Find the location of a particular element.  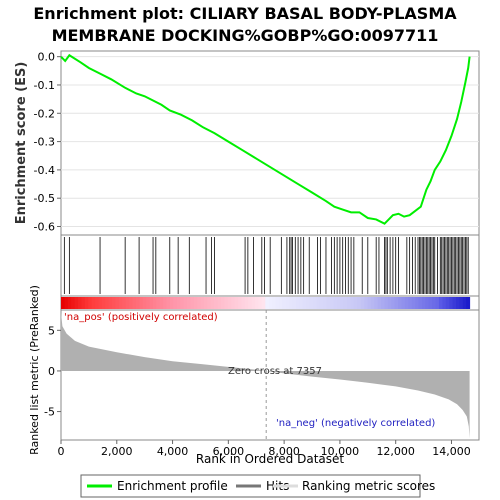

es-tick-label: -0.2 is located at coordinates (44, 113).